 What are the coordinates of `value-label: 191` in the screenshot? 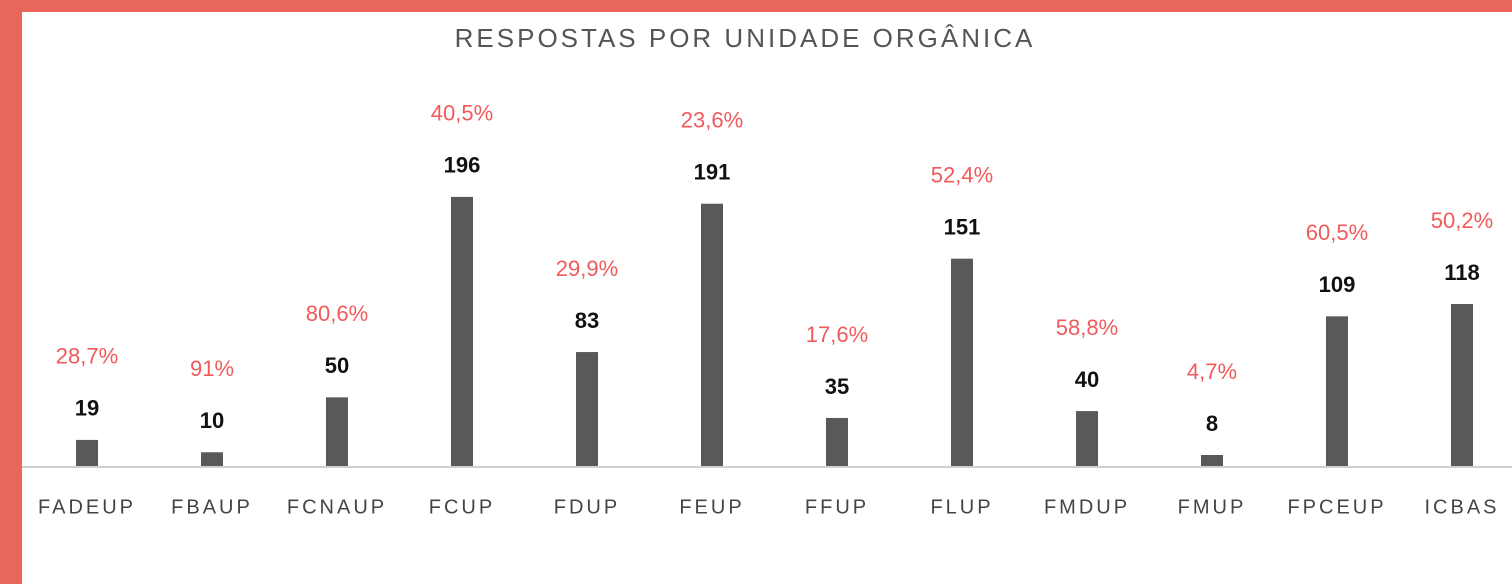 It's located at (712, 172).